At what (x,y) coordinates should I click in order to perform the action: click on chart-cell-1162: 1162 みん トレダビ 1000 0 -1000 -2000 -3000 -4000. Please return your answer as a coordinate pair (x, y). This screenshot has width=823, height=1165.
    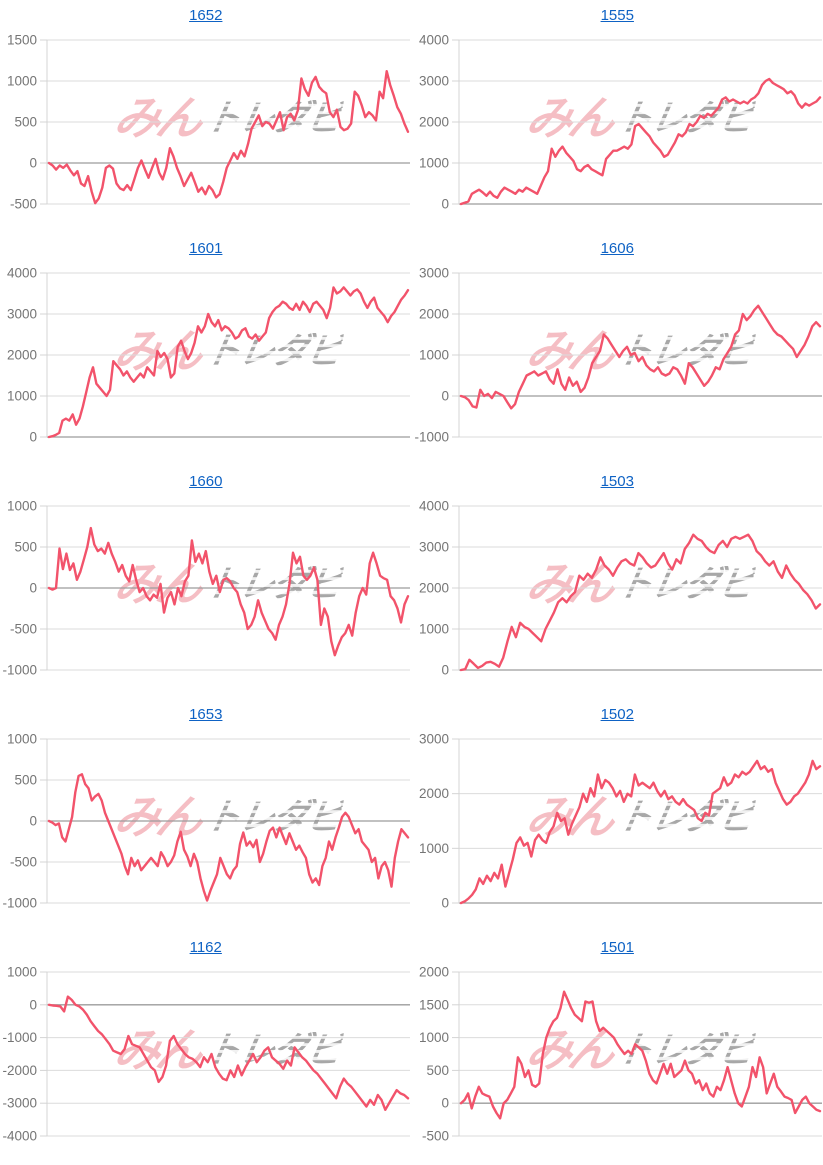
    Looking at the image, I should click on (206, 1048).